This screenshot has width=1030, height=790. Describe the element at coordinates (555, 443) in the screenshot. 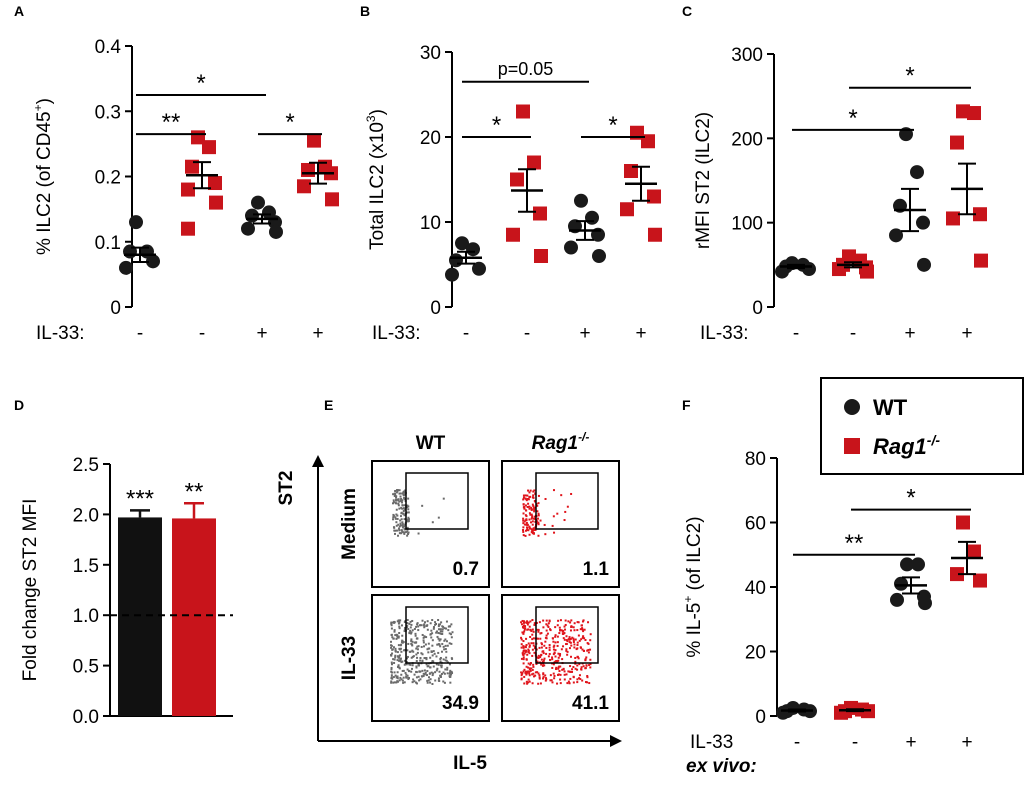

I see `panel-e-column-header-main: Rag1` at that location.